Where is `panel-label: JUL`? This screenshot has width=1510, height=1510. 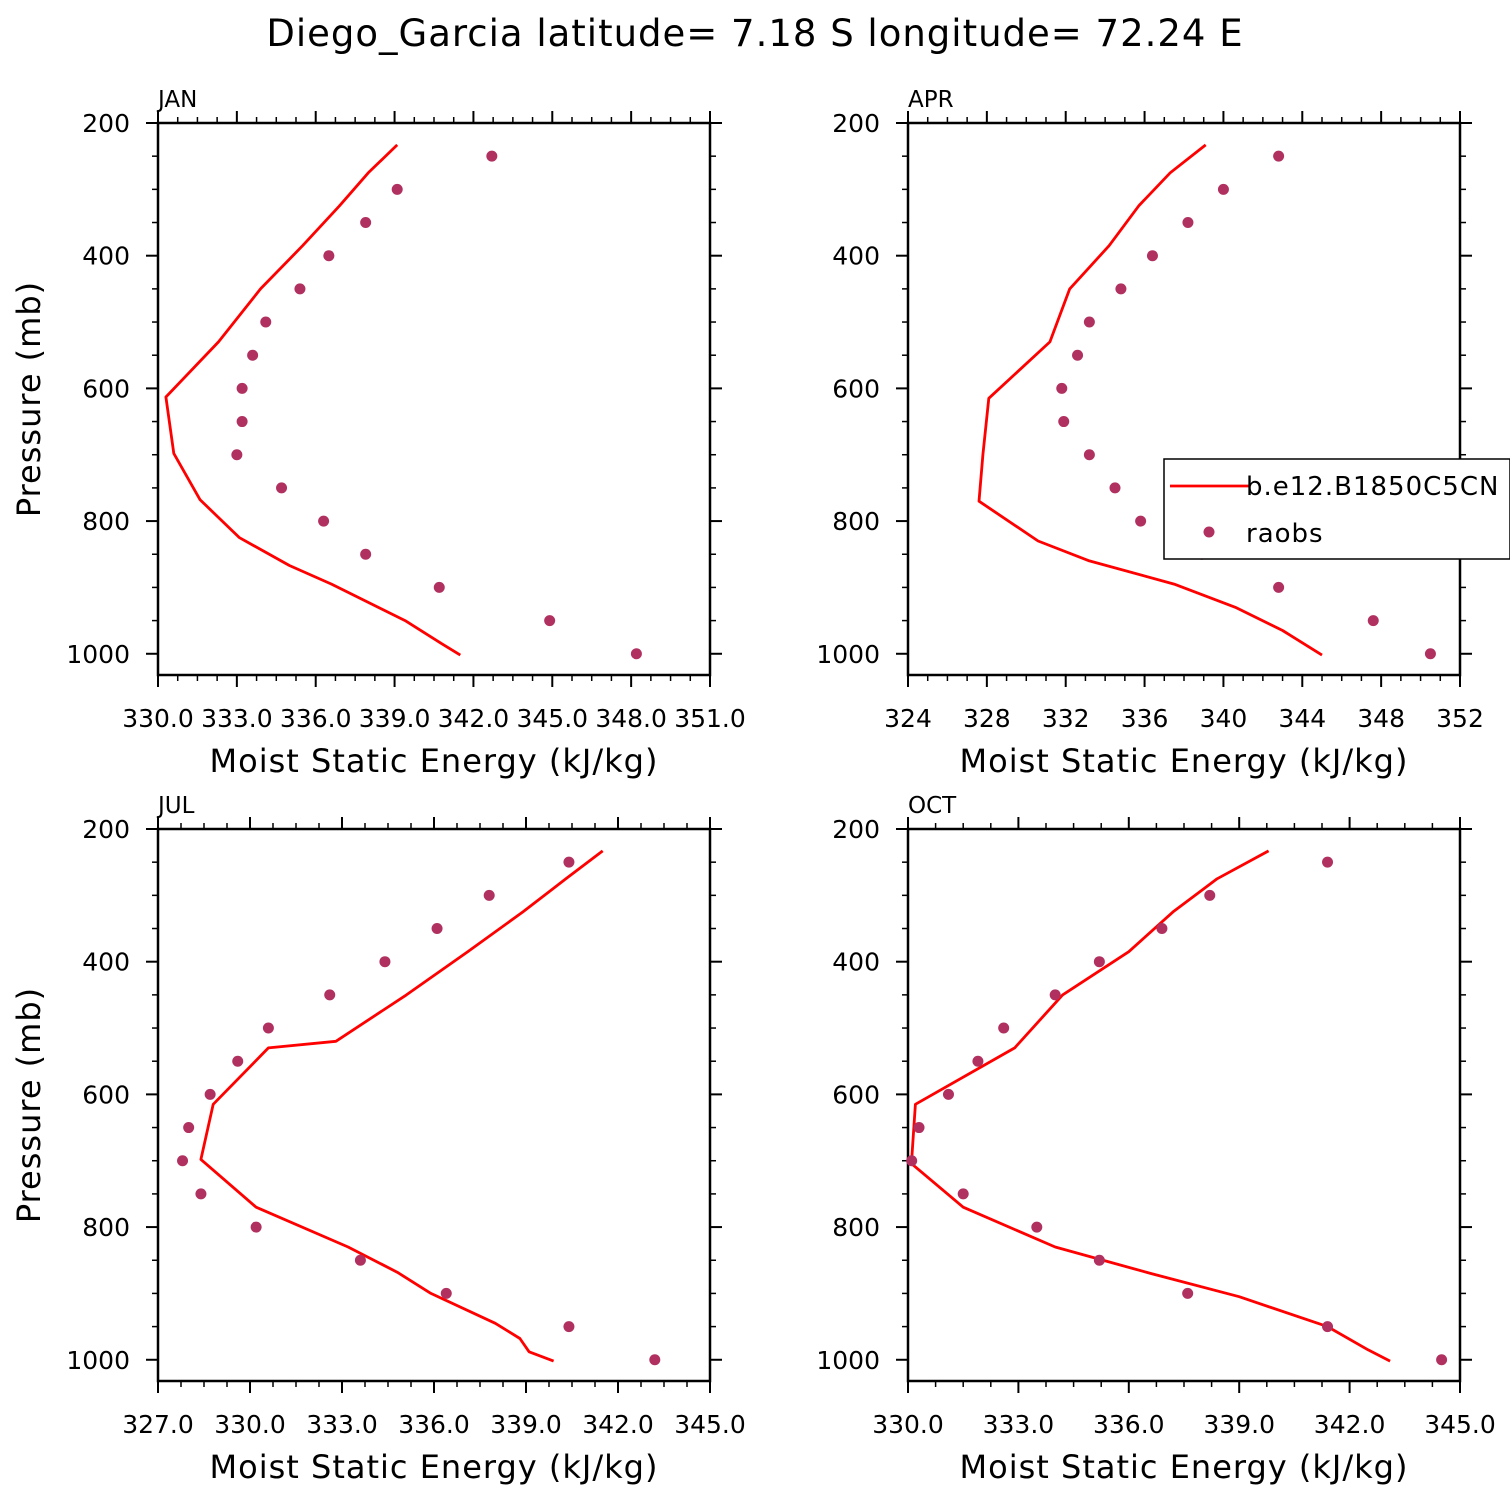 panel-label: JUL is located at coordinates (175, 806).